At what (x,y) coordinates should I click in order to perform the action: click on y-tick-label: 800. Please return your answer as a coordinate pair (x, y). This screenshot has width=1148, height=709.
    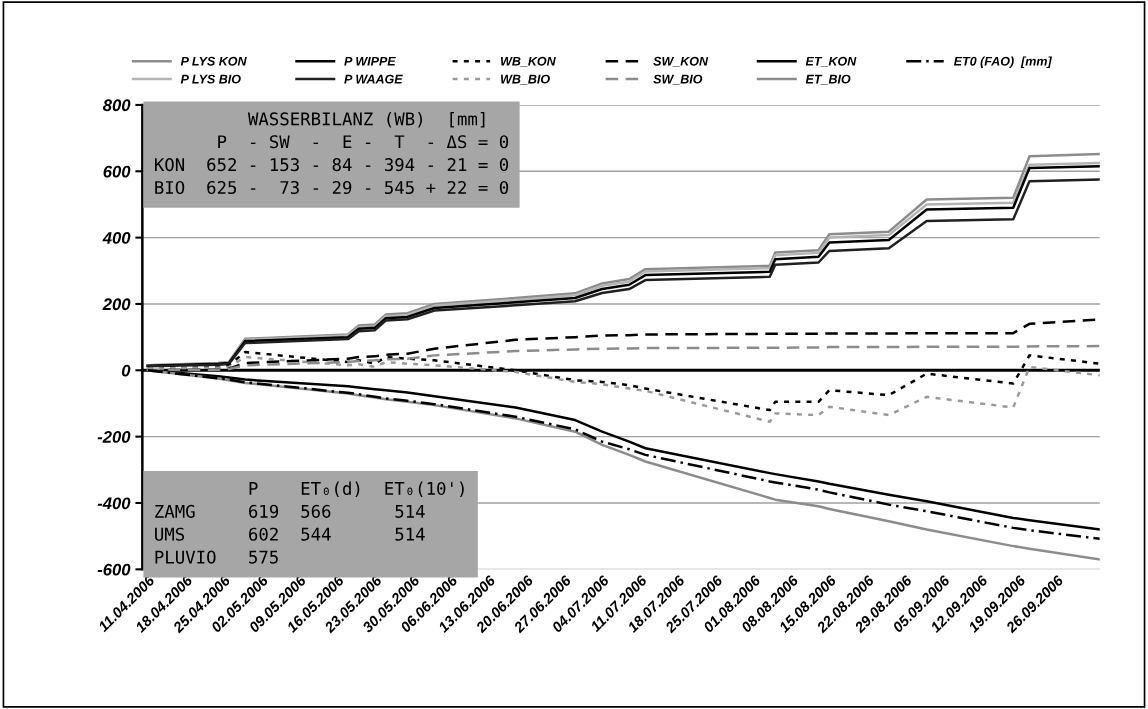
    Looking at the image, I should click on (116, 105).